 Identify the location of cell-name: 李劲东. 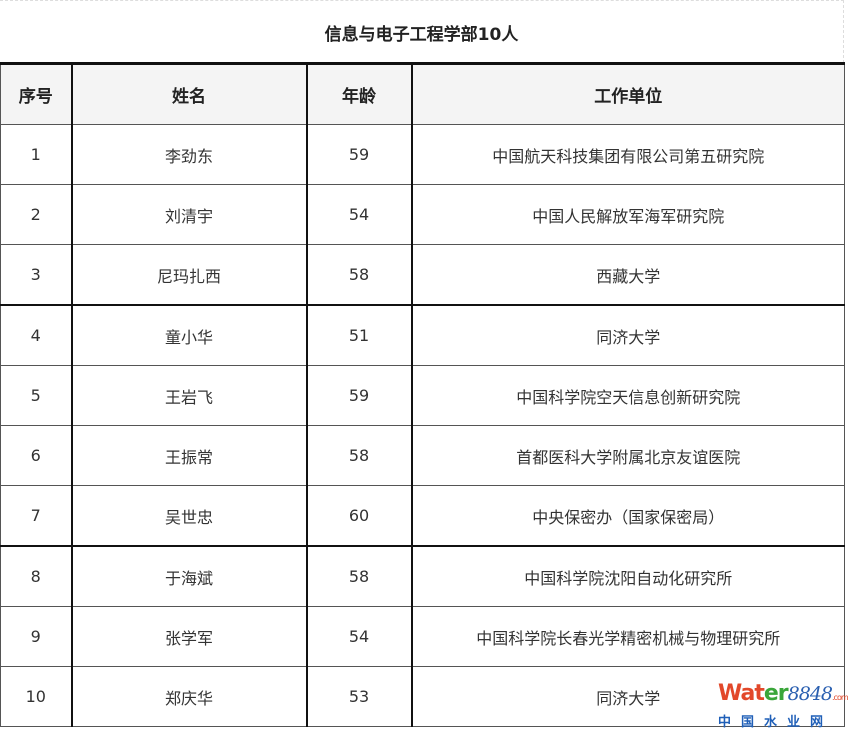
(188, 154).